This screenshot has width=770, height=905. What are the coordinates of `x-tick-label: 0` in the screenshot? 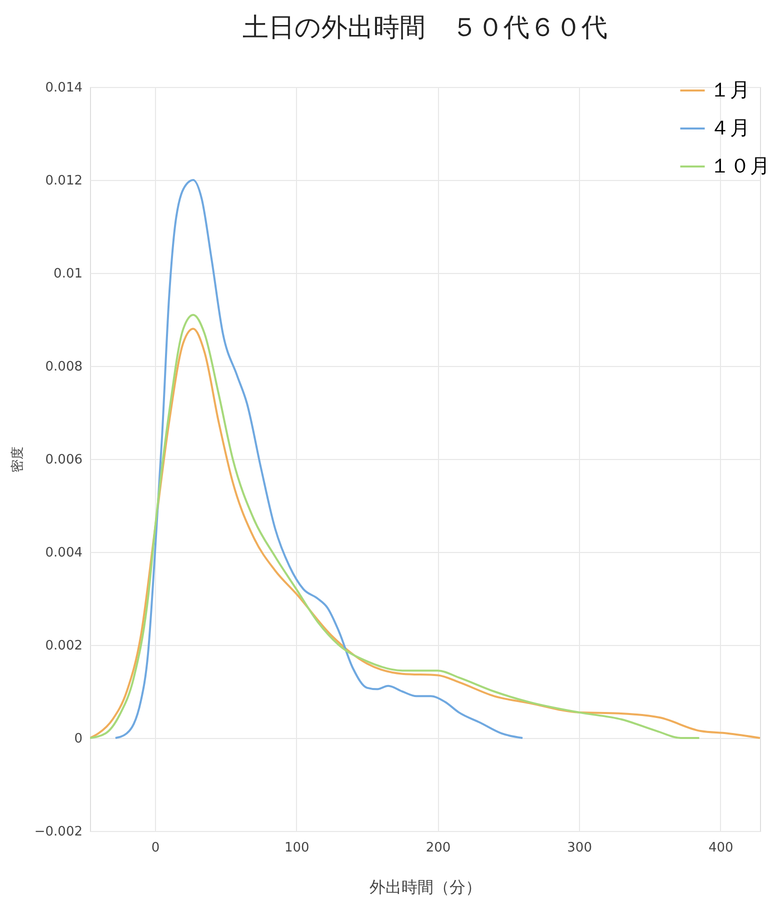 It's located at (155, 848).